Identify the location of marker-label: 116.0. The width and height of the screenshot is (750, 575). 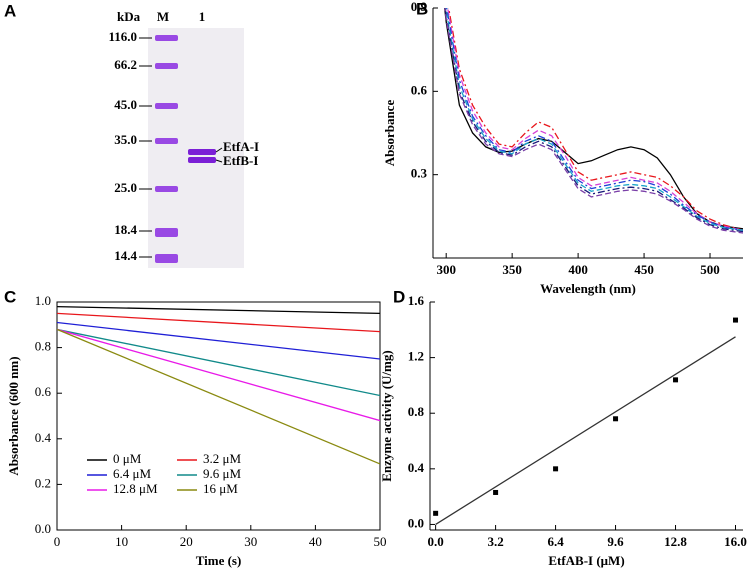
(122, 36).